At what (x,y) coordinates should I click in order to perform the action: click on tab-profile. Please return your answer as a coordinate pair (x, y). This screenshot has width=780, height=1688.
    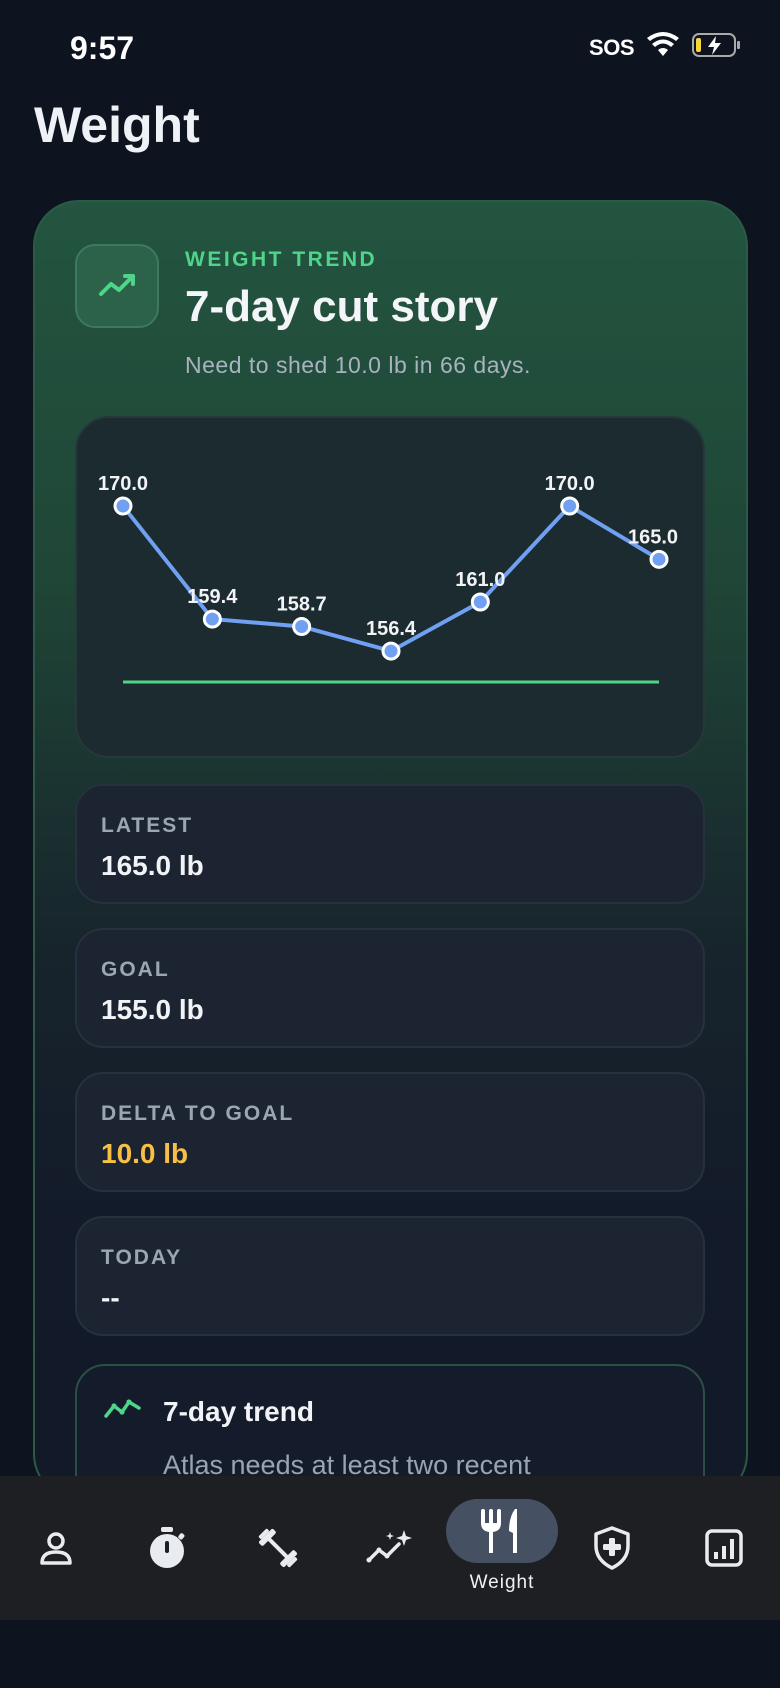
    Looking at the image, I should click on (56, 1548).